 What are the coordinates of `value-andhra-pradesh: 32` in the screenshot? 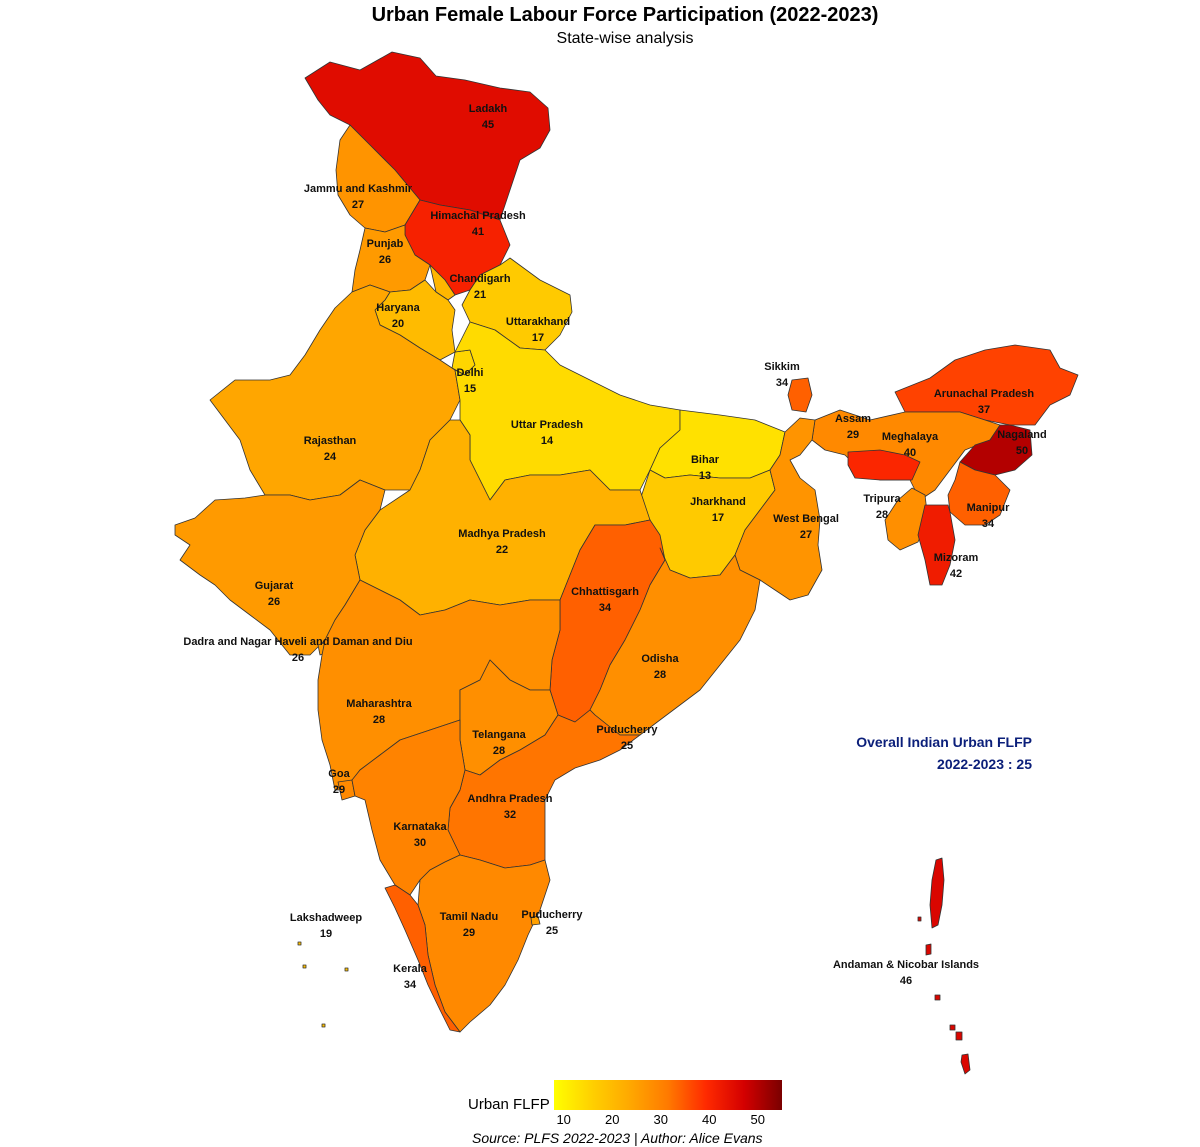 It's located at (510, 815).